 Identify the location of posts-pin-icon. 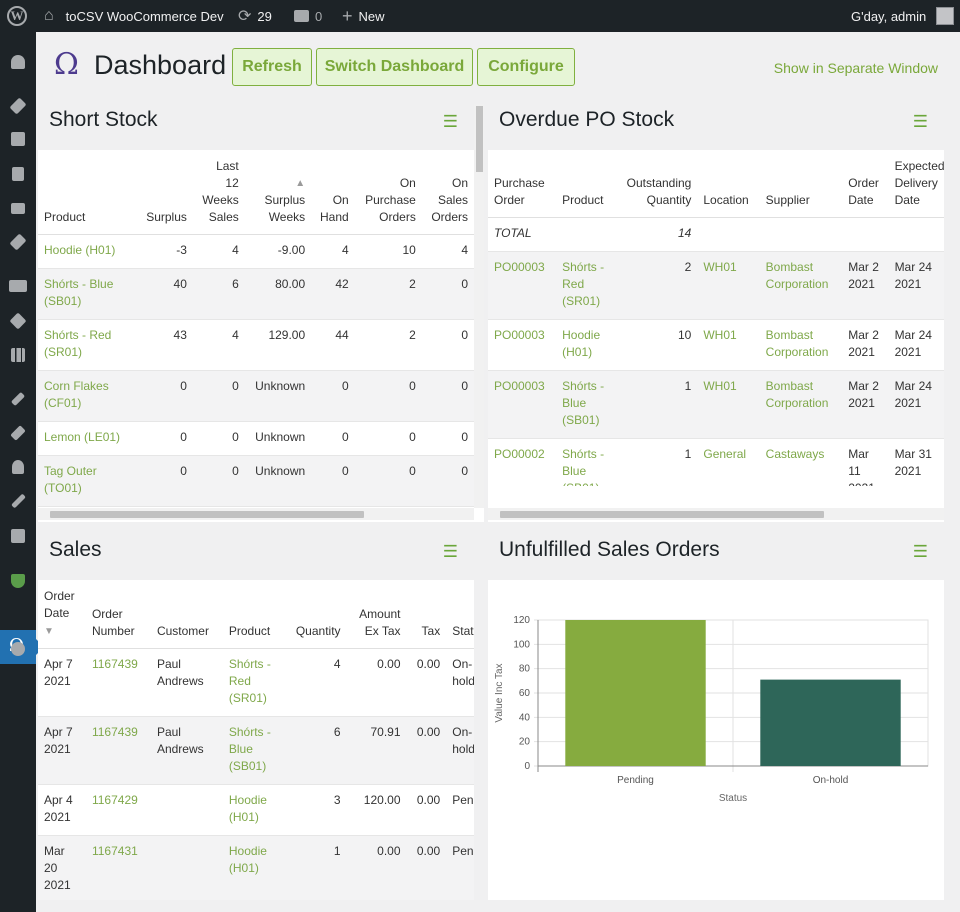
(18, 106).